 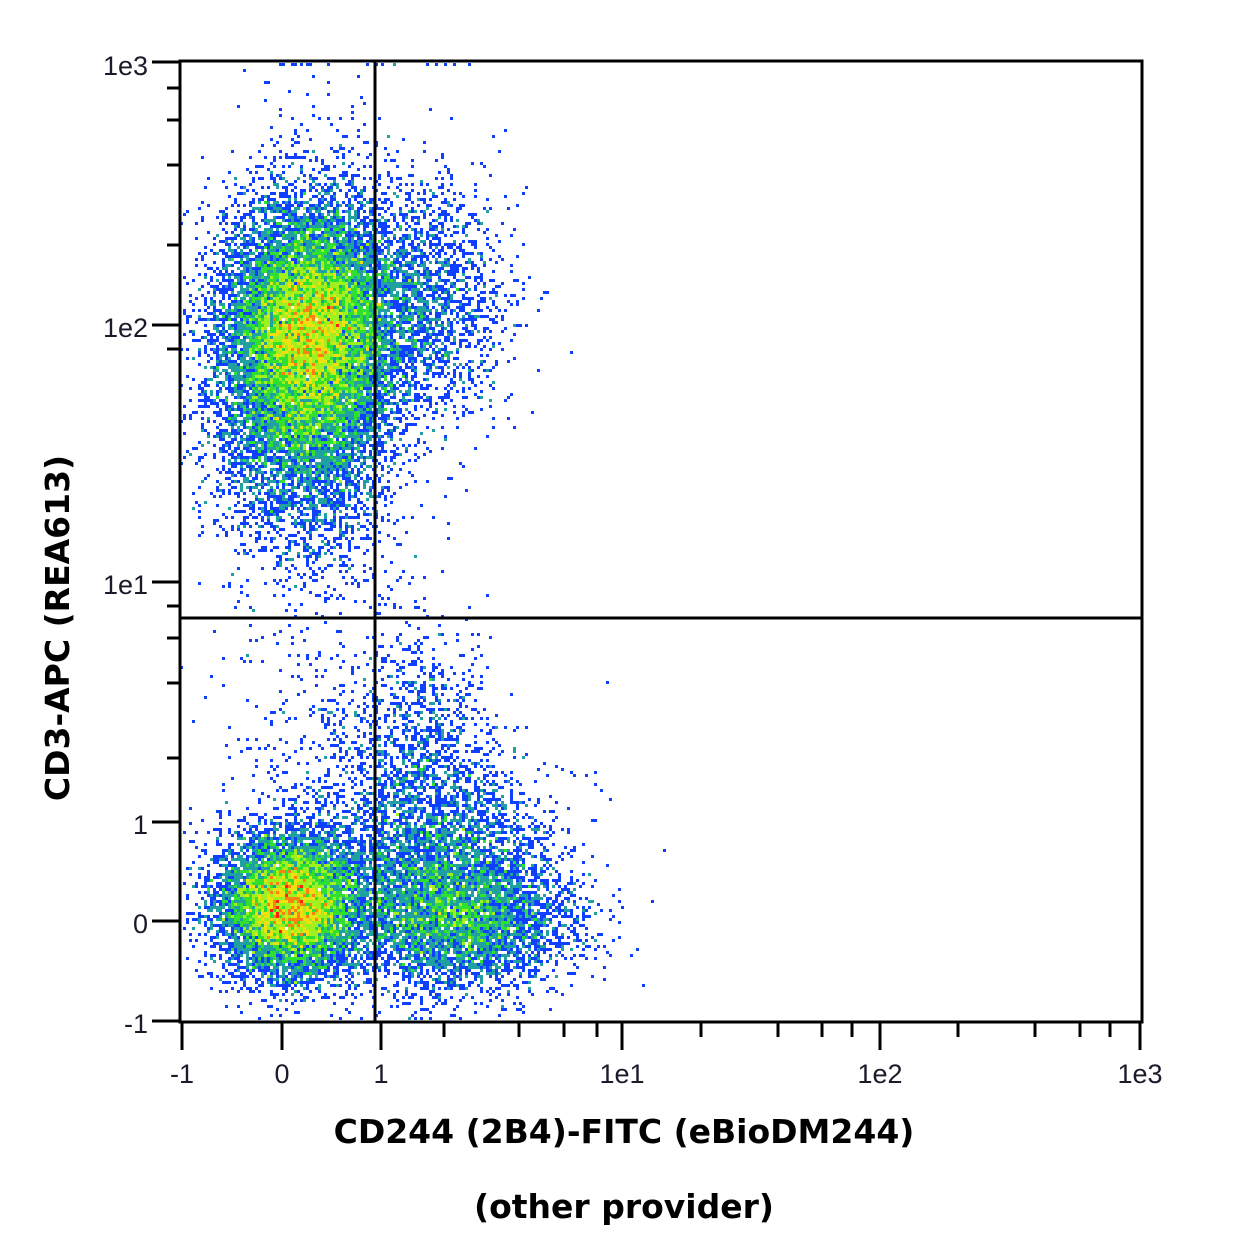 I want to click on y-tick-label: -1, so click(x=136, y=1024).